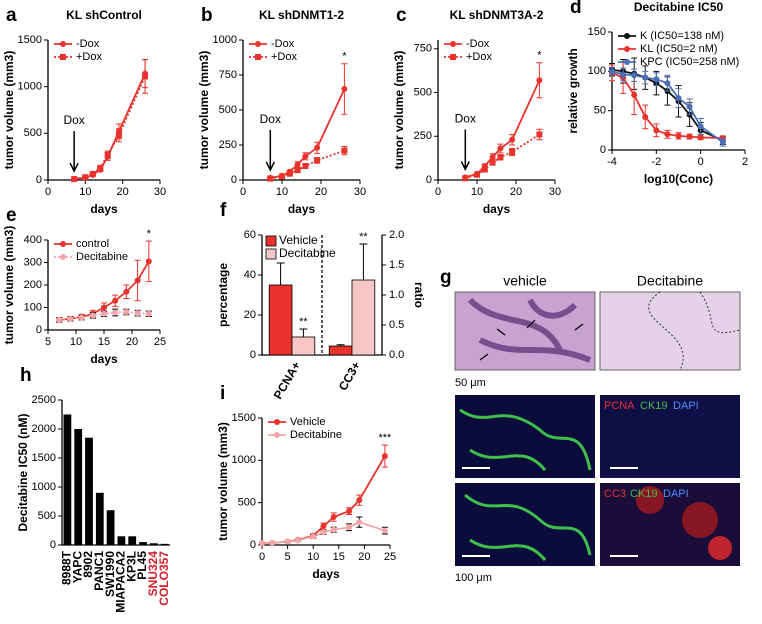  Describe the element at coordinates (104, 15) in the screenshot. I see `chart-title: KL shControl` at that location.